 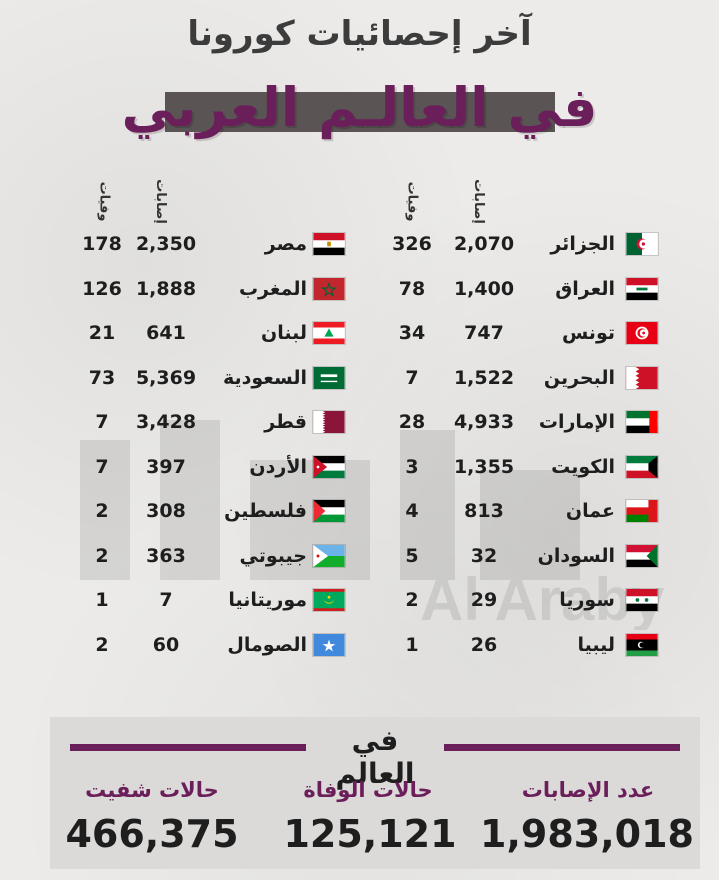 What do you see at coordinates (102, 288) in the screenshot?
I see `country-deaths: 126` at bounding box center [102, 288].